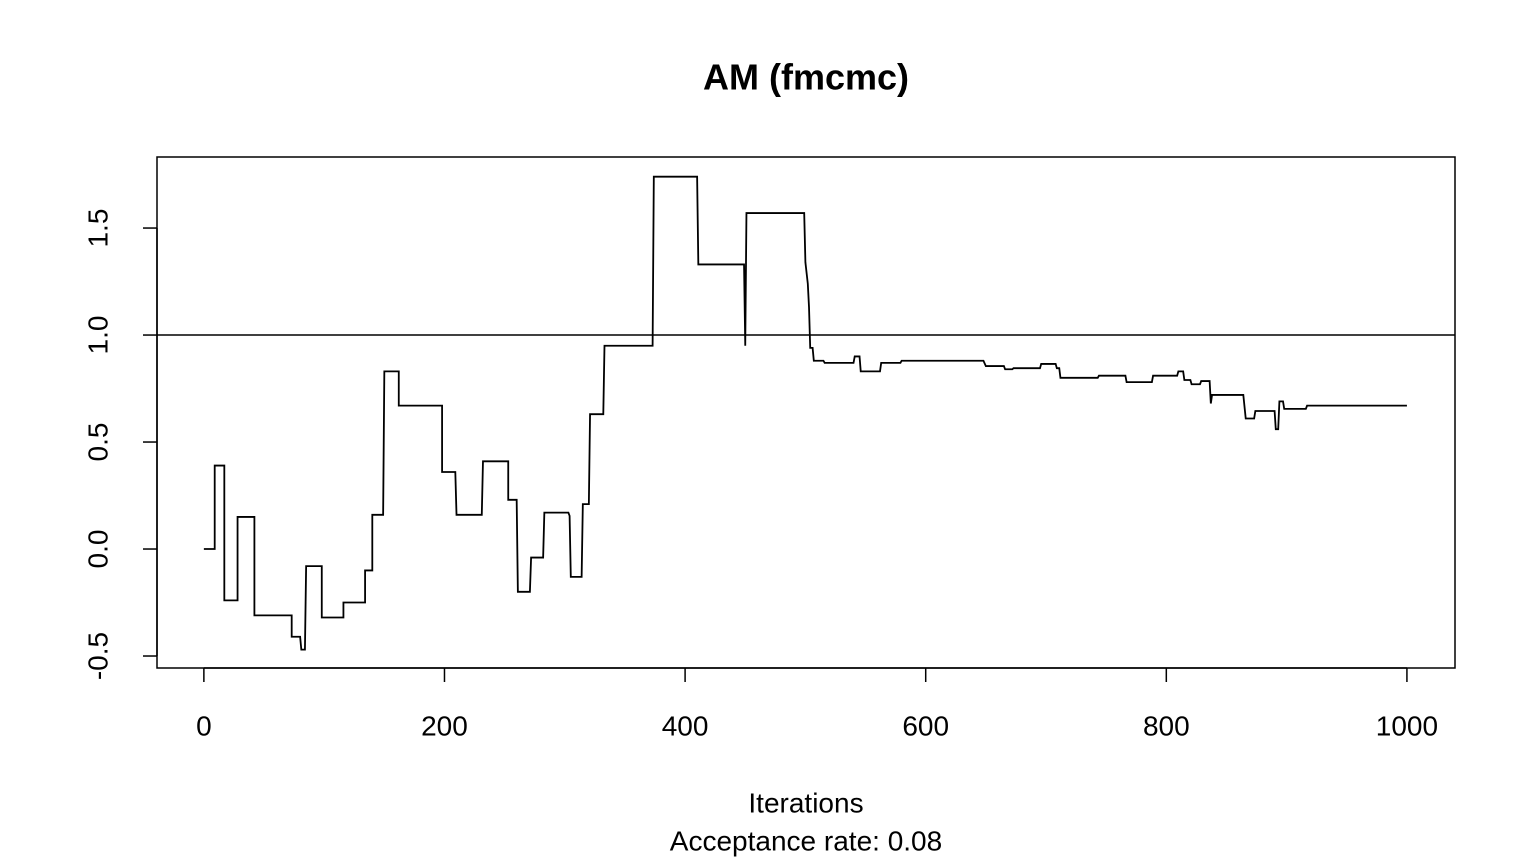 The height and width of the screenshot is (865, 1536). Describe the element at coordinates (97, 656) in the screenshot. I see `y-tick-label: -0.5` at that location.